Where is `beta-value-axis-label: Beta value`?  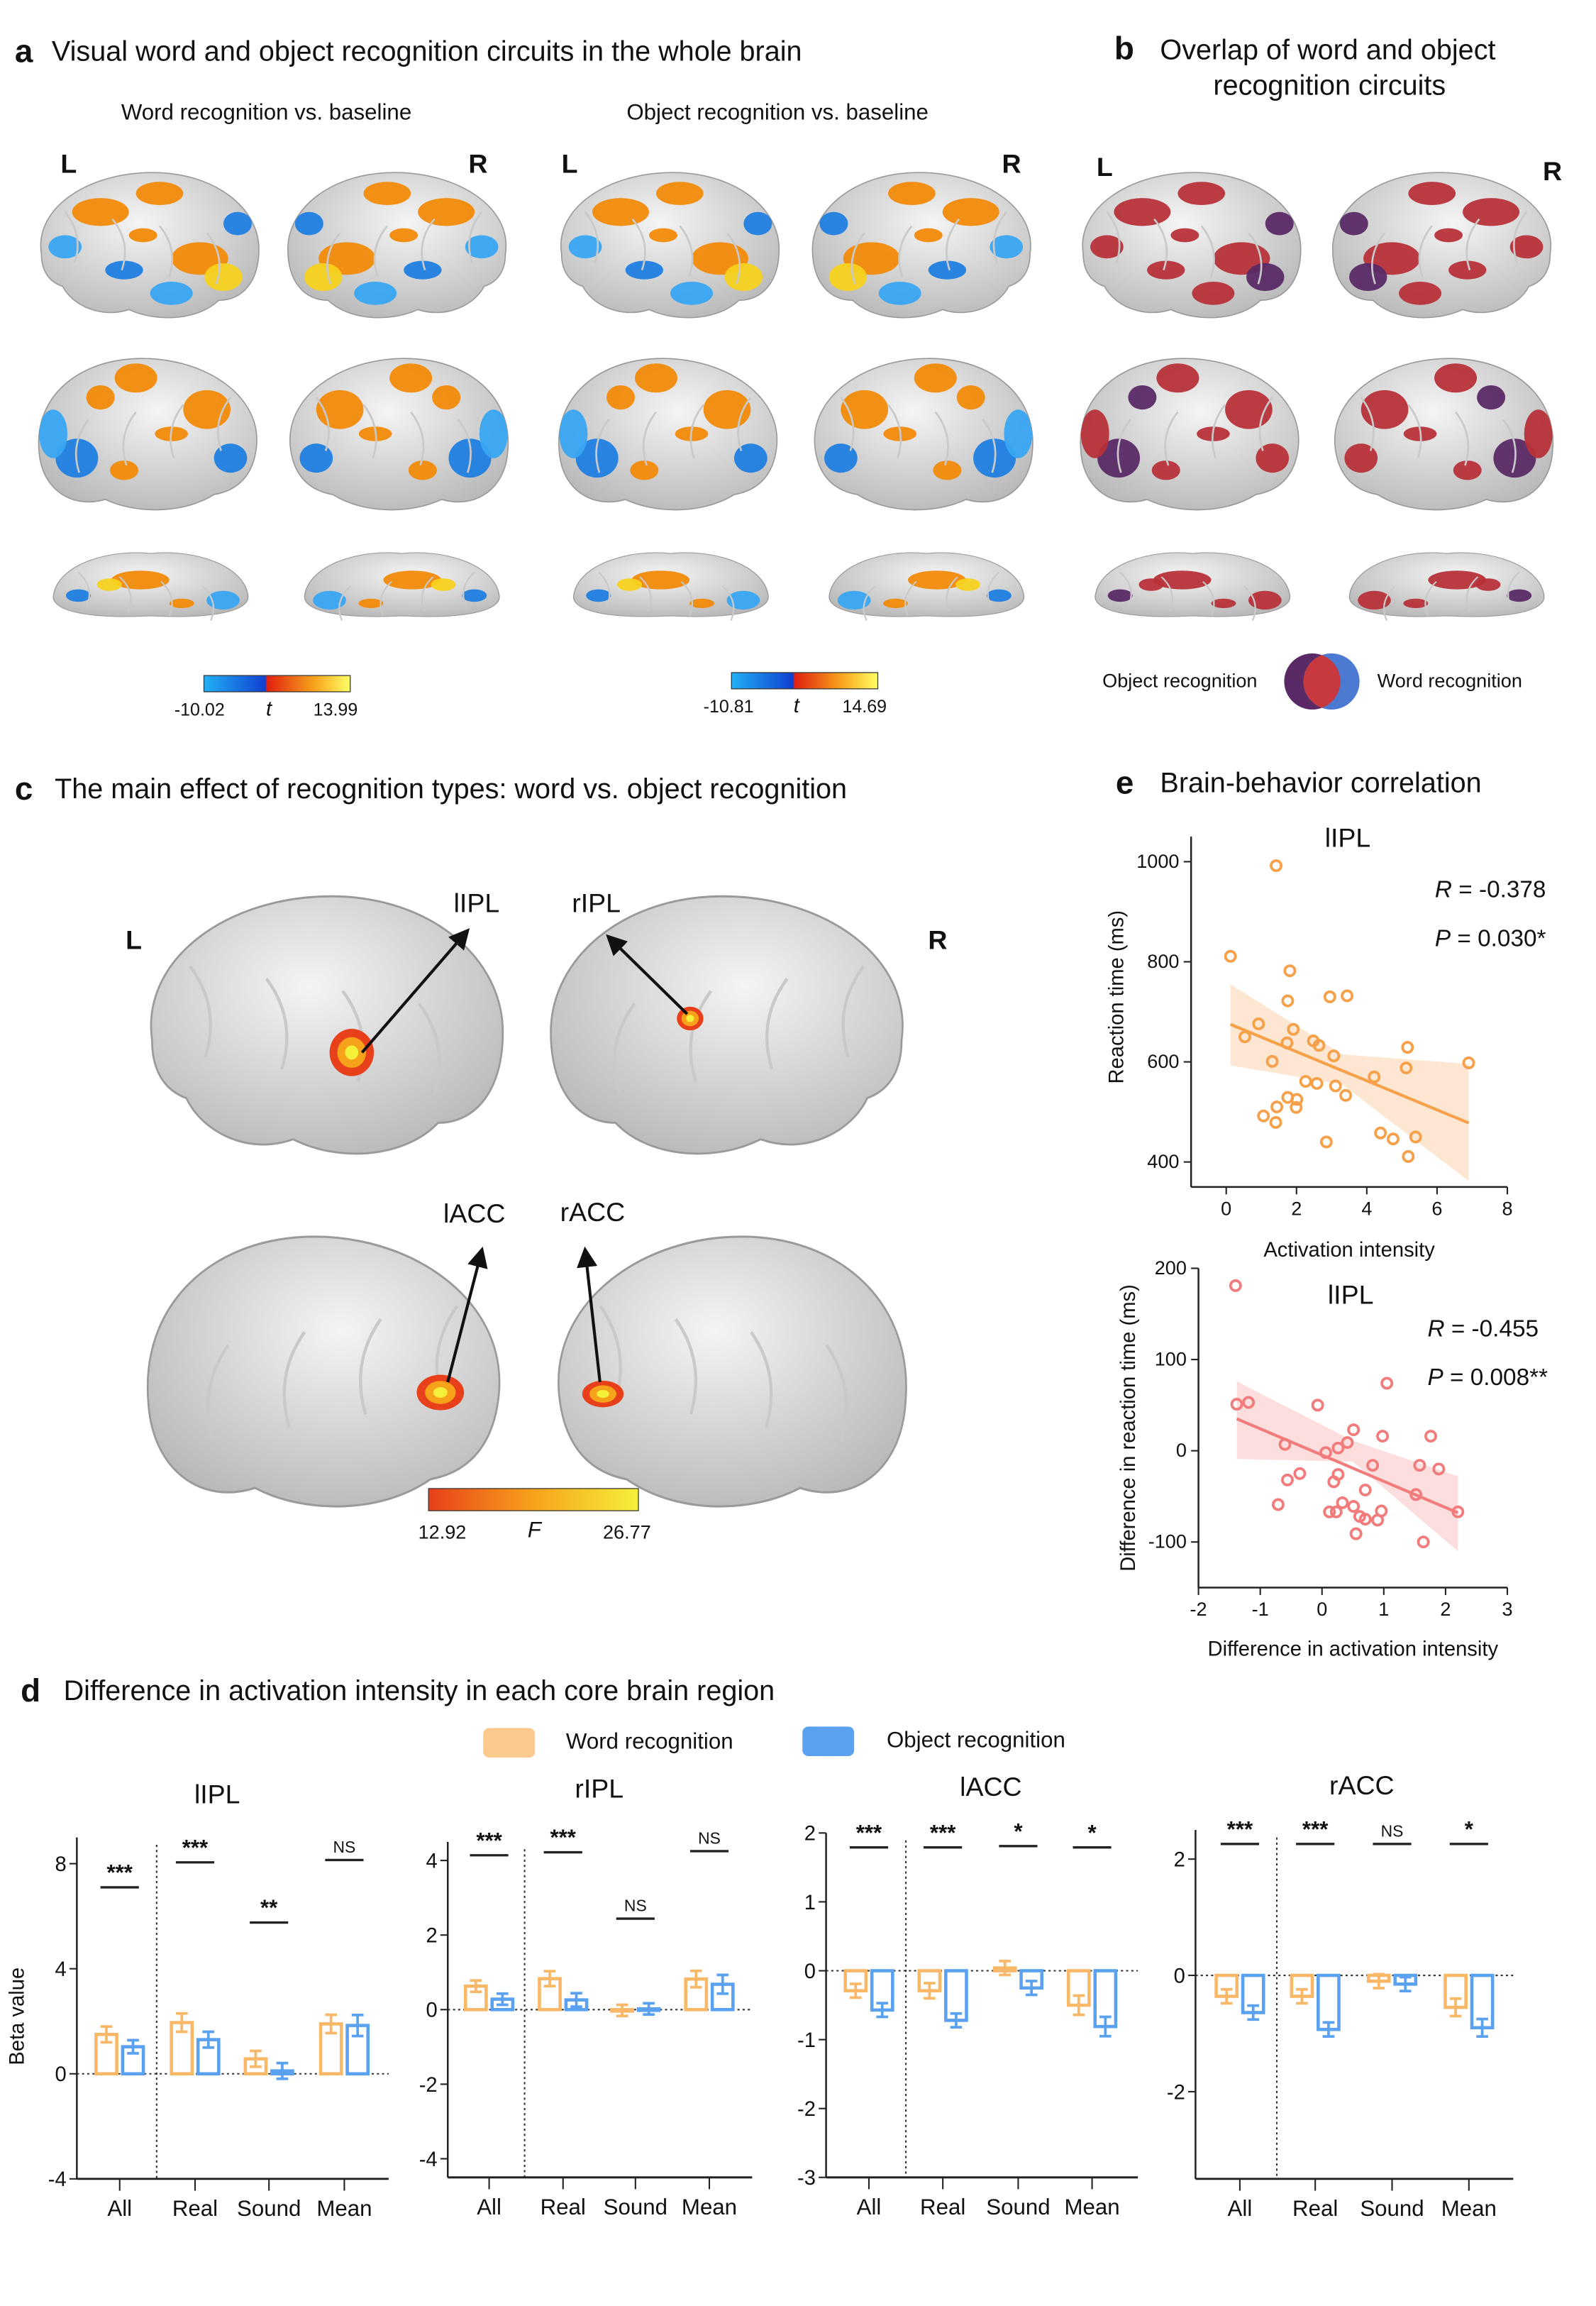
beta-value-axis-label: Beta value is located at coordinates (16, 2016).